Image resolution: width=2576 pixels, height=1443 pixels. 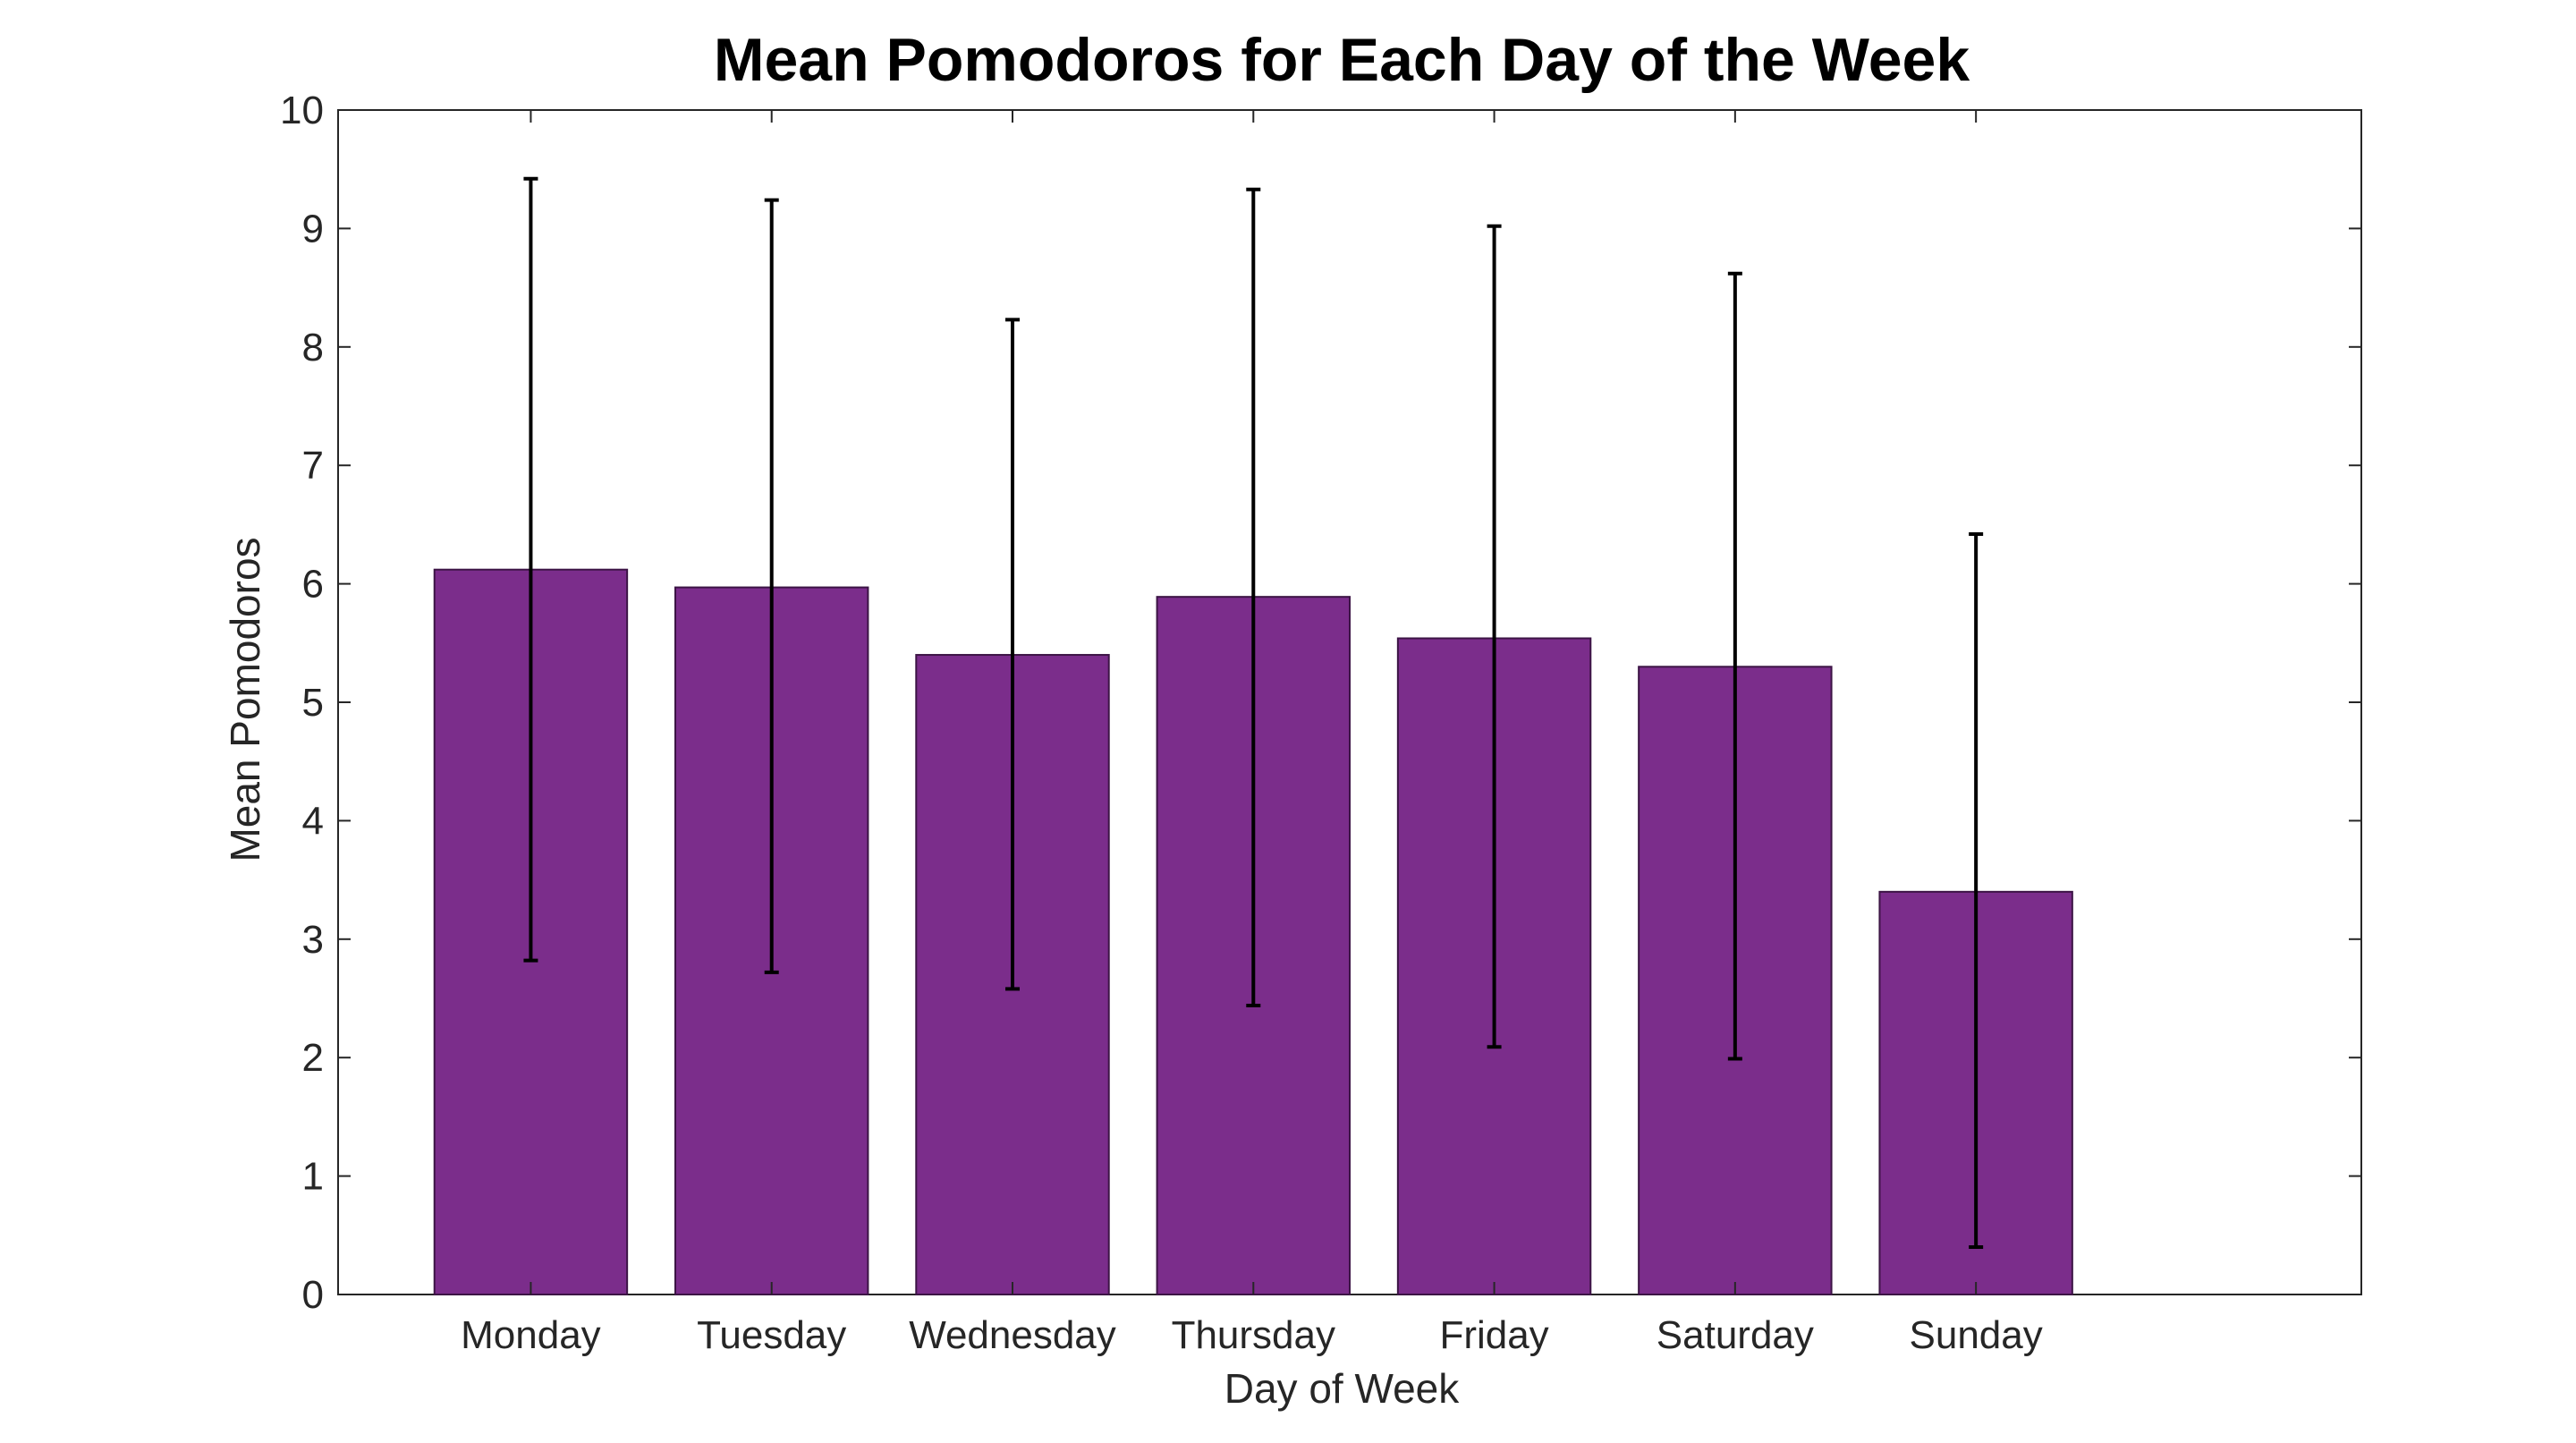 I want to click on x-tick-label: Monday, so click(x=531, y=1335).